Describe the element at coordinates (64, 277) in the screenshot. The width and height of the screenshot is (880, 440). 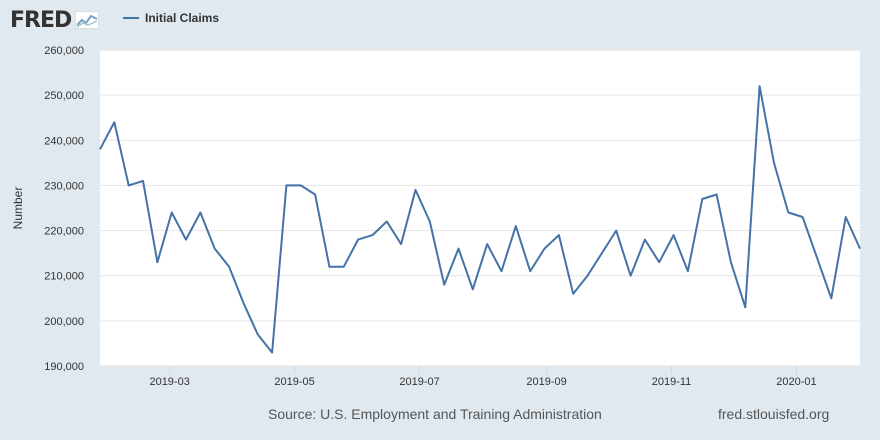
I see `y-tick-label: 210,000` at that location.